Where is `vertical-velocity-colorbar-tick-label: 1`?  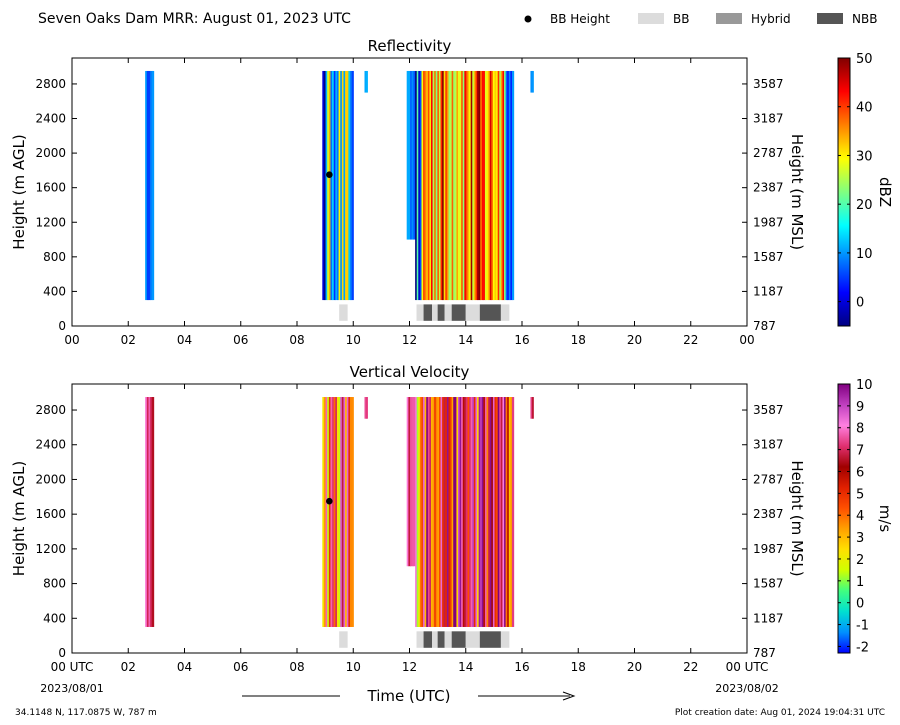 vertical-velocity-colorbar-tick-label: 1 is located at coordinates (860, 582).